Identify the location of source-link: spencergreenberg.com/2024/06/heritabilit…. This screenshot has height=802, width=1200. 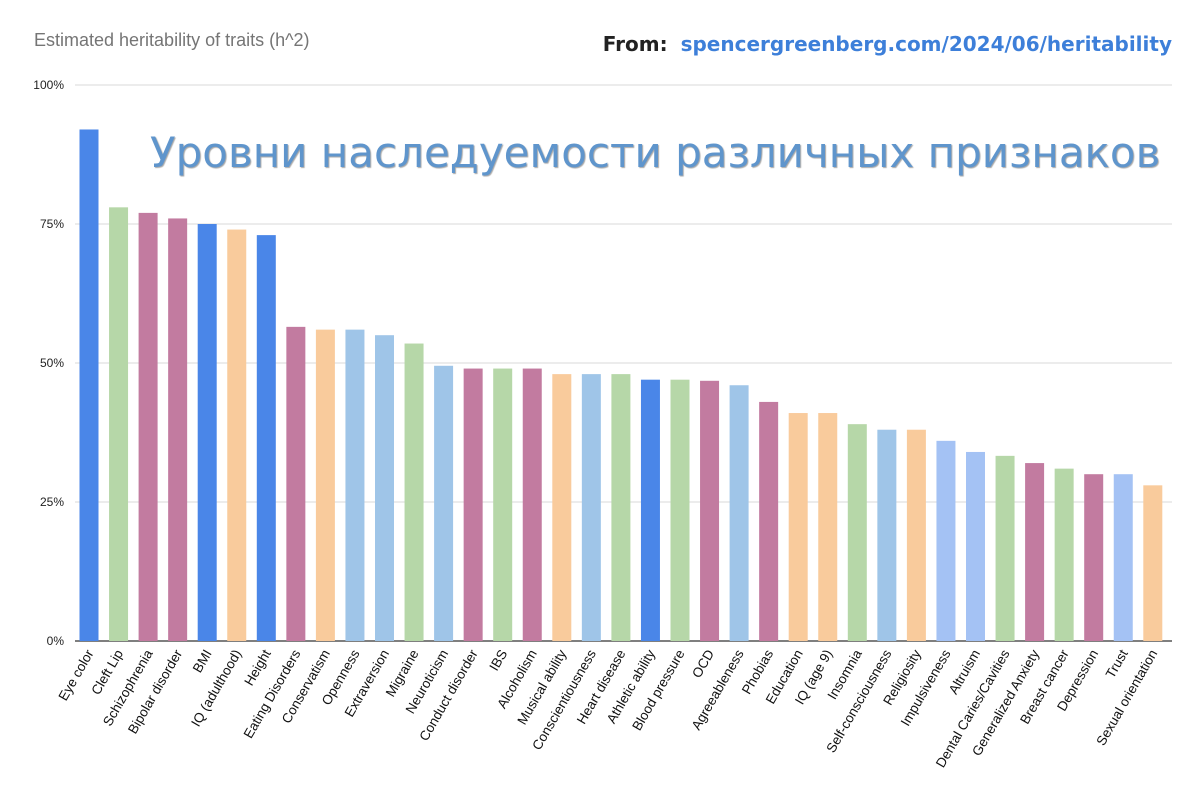
(926, 44).